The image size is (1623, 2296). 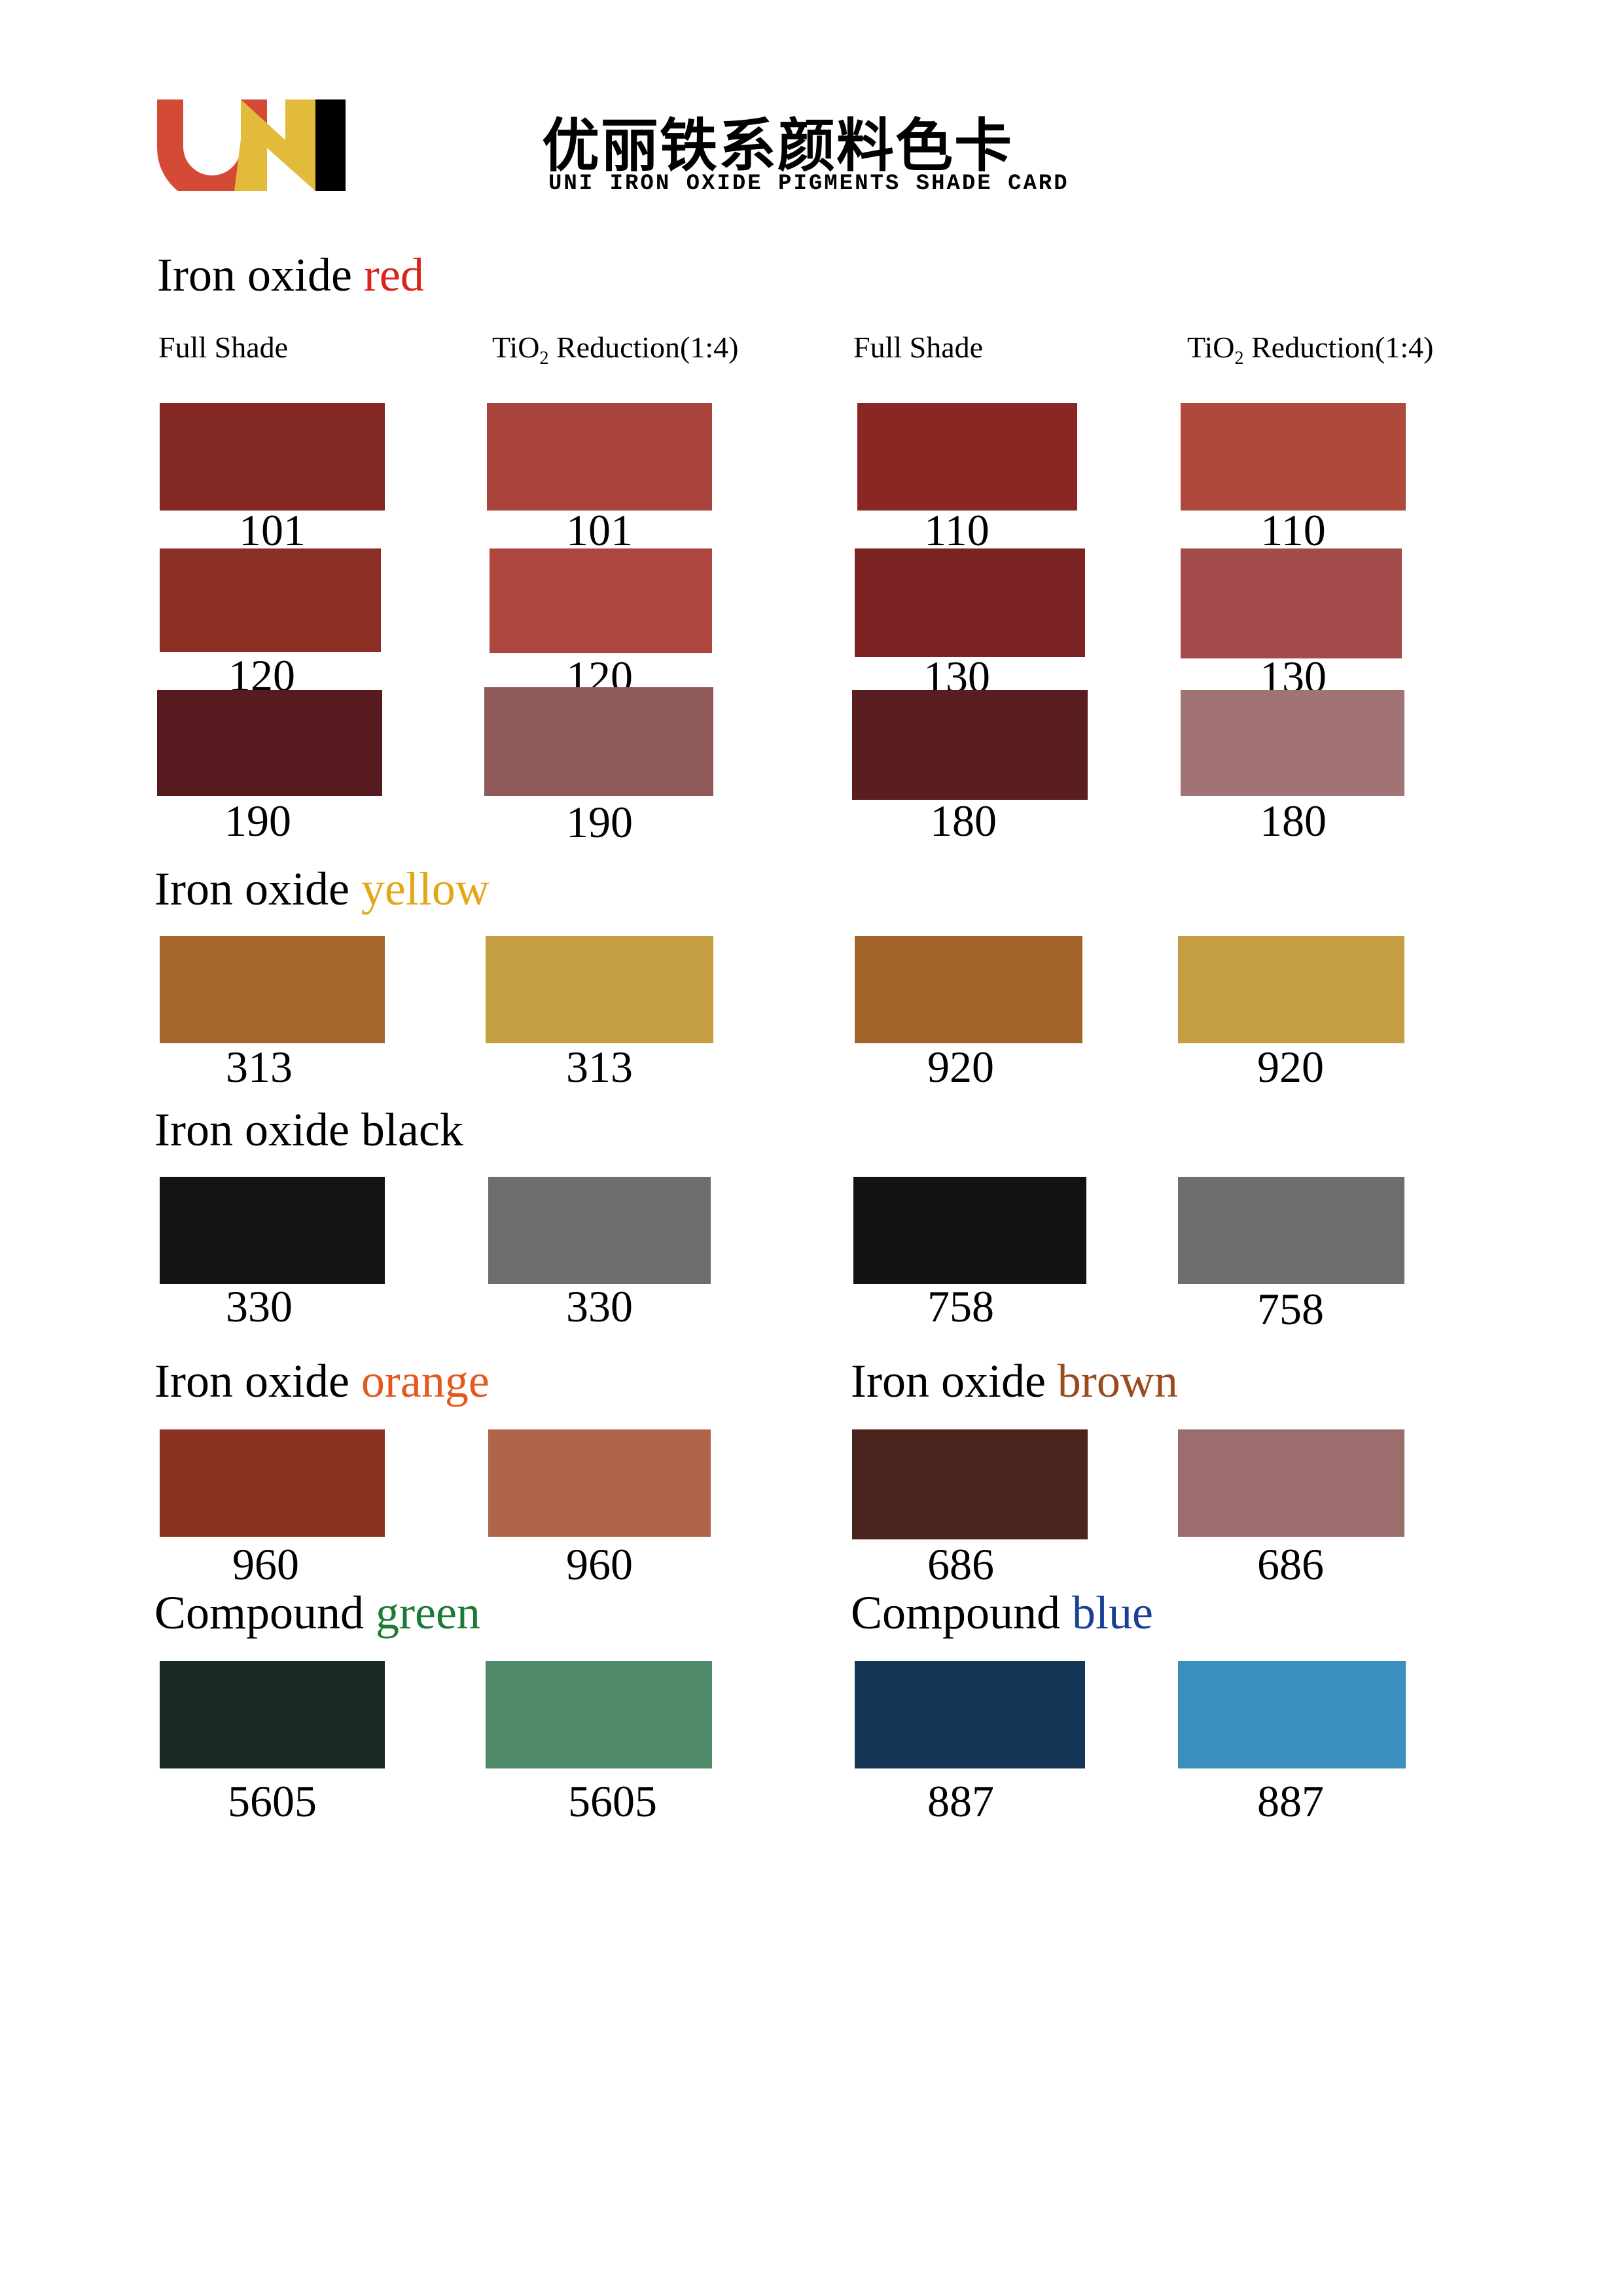 I want to click on section-title-iron-oxide-black: Iron oxide black, so click(x=308, y=1129).